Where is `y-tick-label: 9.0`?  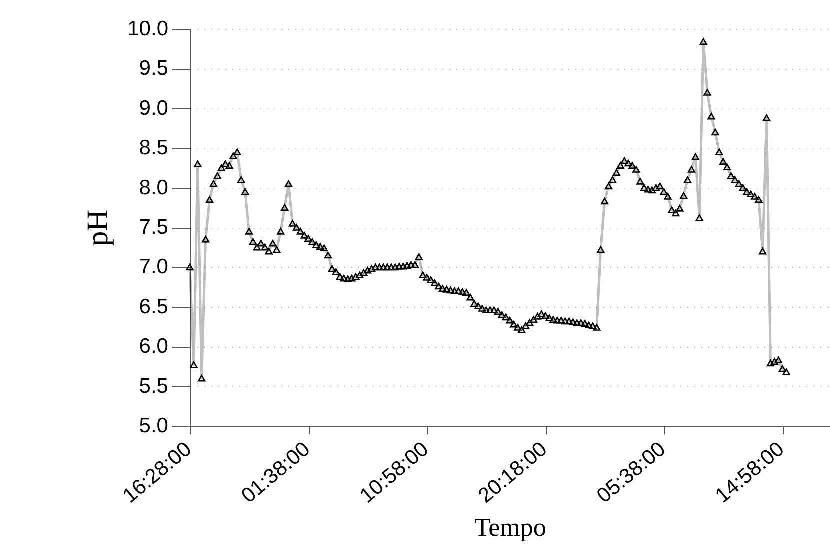 y-tick-label: 9.0 is located at coordinates (153, 108).